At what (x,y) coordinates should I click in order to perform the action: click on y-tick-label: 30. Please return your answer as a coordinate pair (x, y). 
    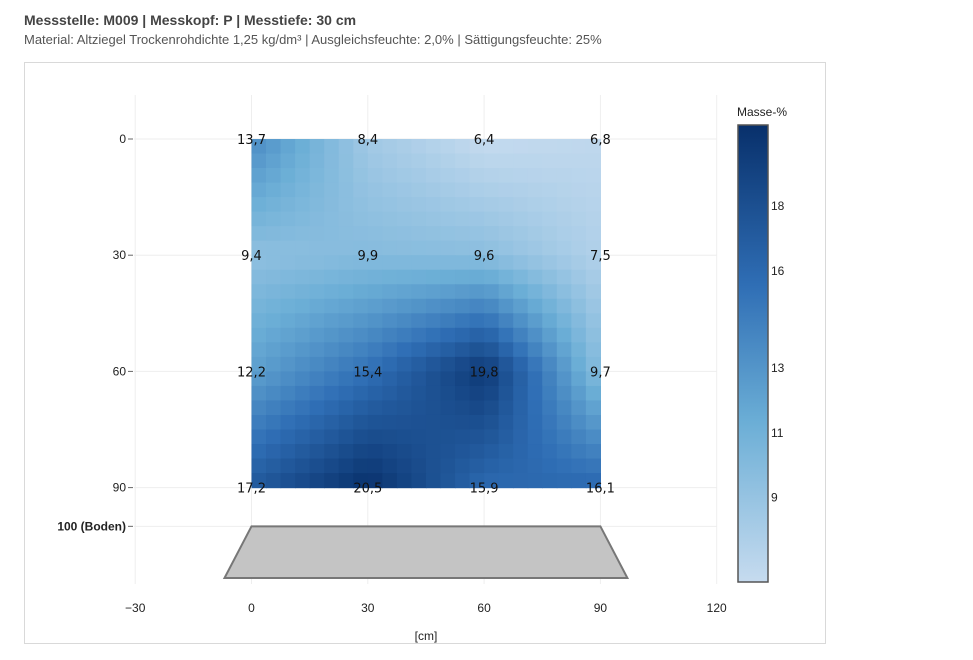
    Looking at the image, I should click on (120, 255).